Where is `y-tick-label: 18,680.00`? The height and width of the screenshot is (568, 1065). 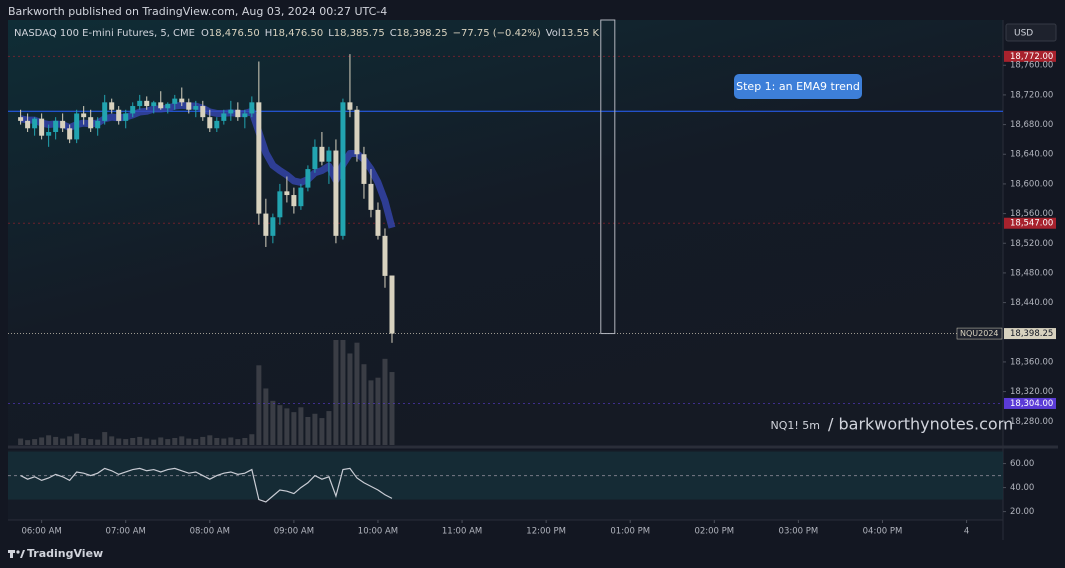
y-tick-label: 18,680.00 is located at coordinates (1031, 125).